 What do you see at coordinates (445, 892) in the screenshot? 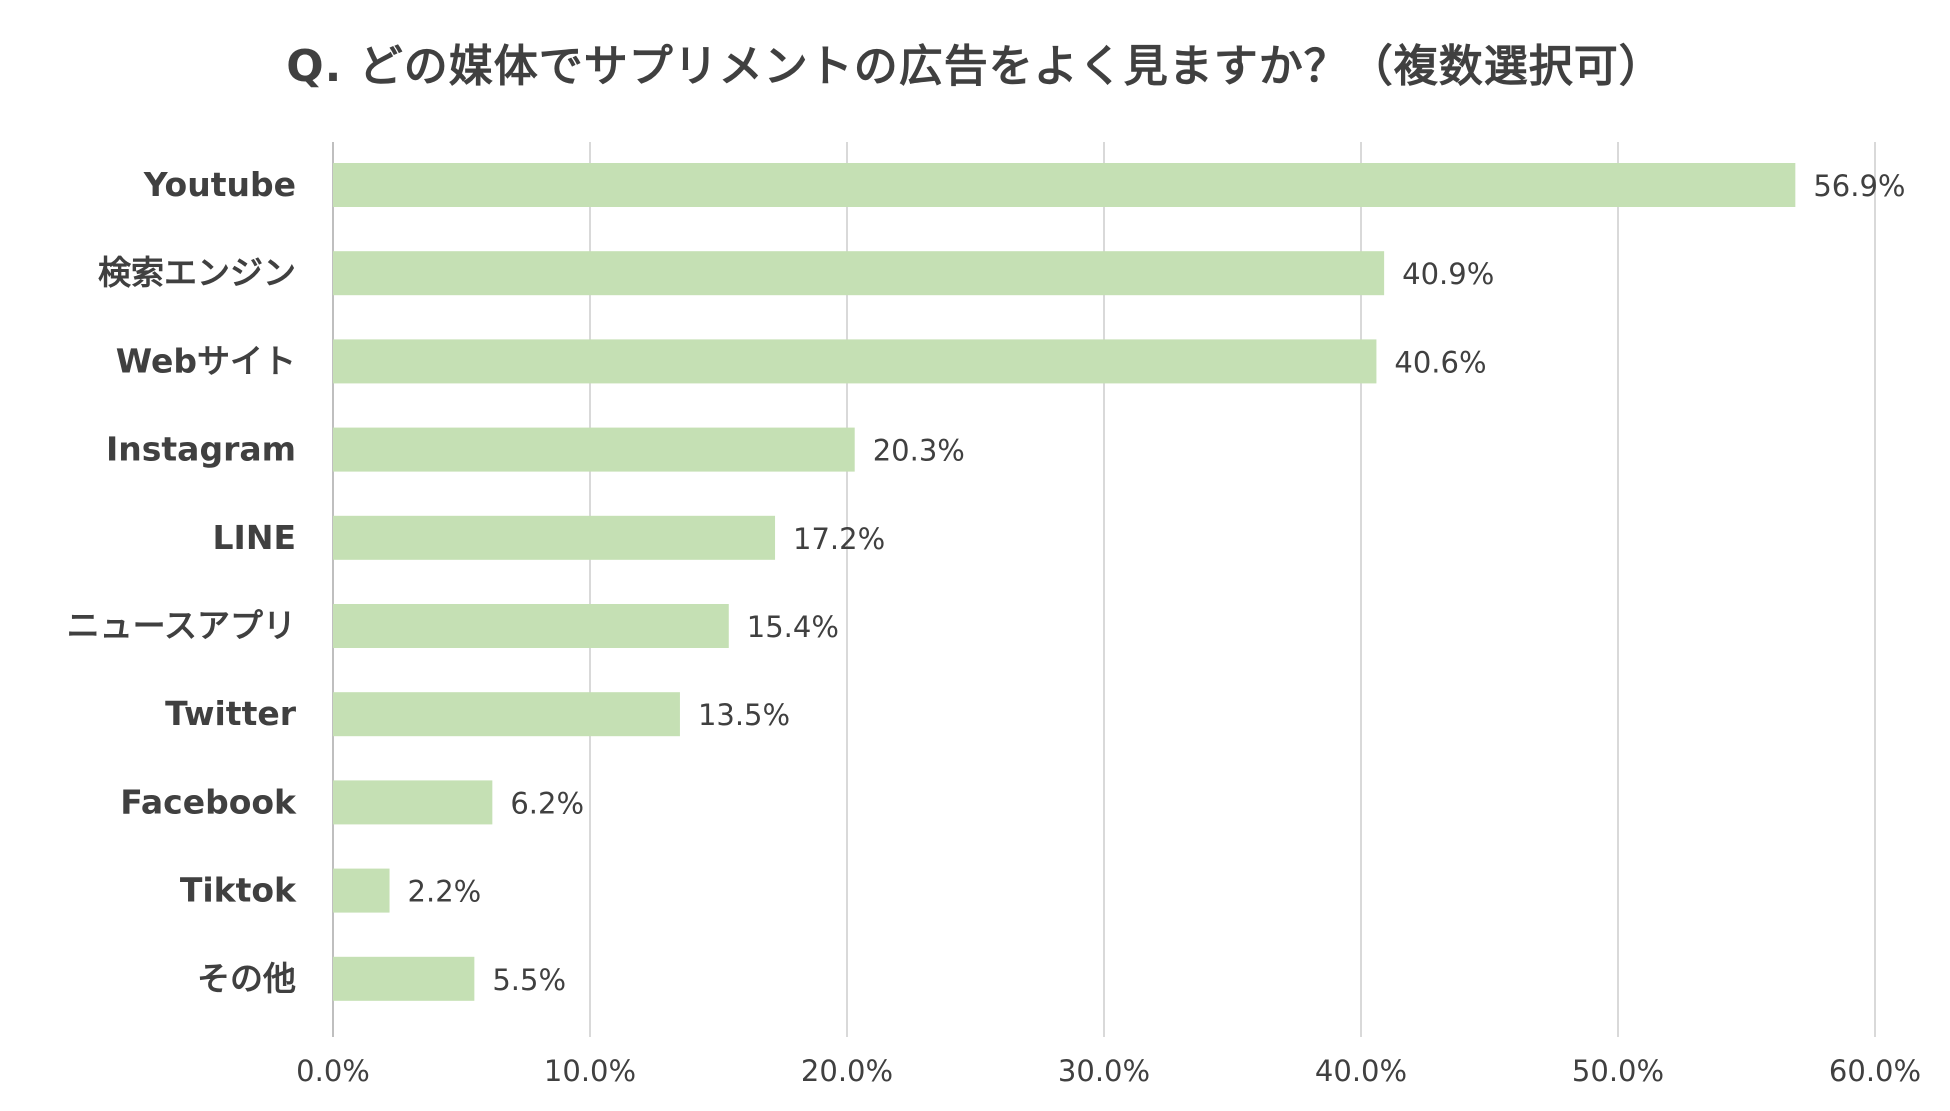
I see `data-label: 2.2%` at bounding box center [445, 892].